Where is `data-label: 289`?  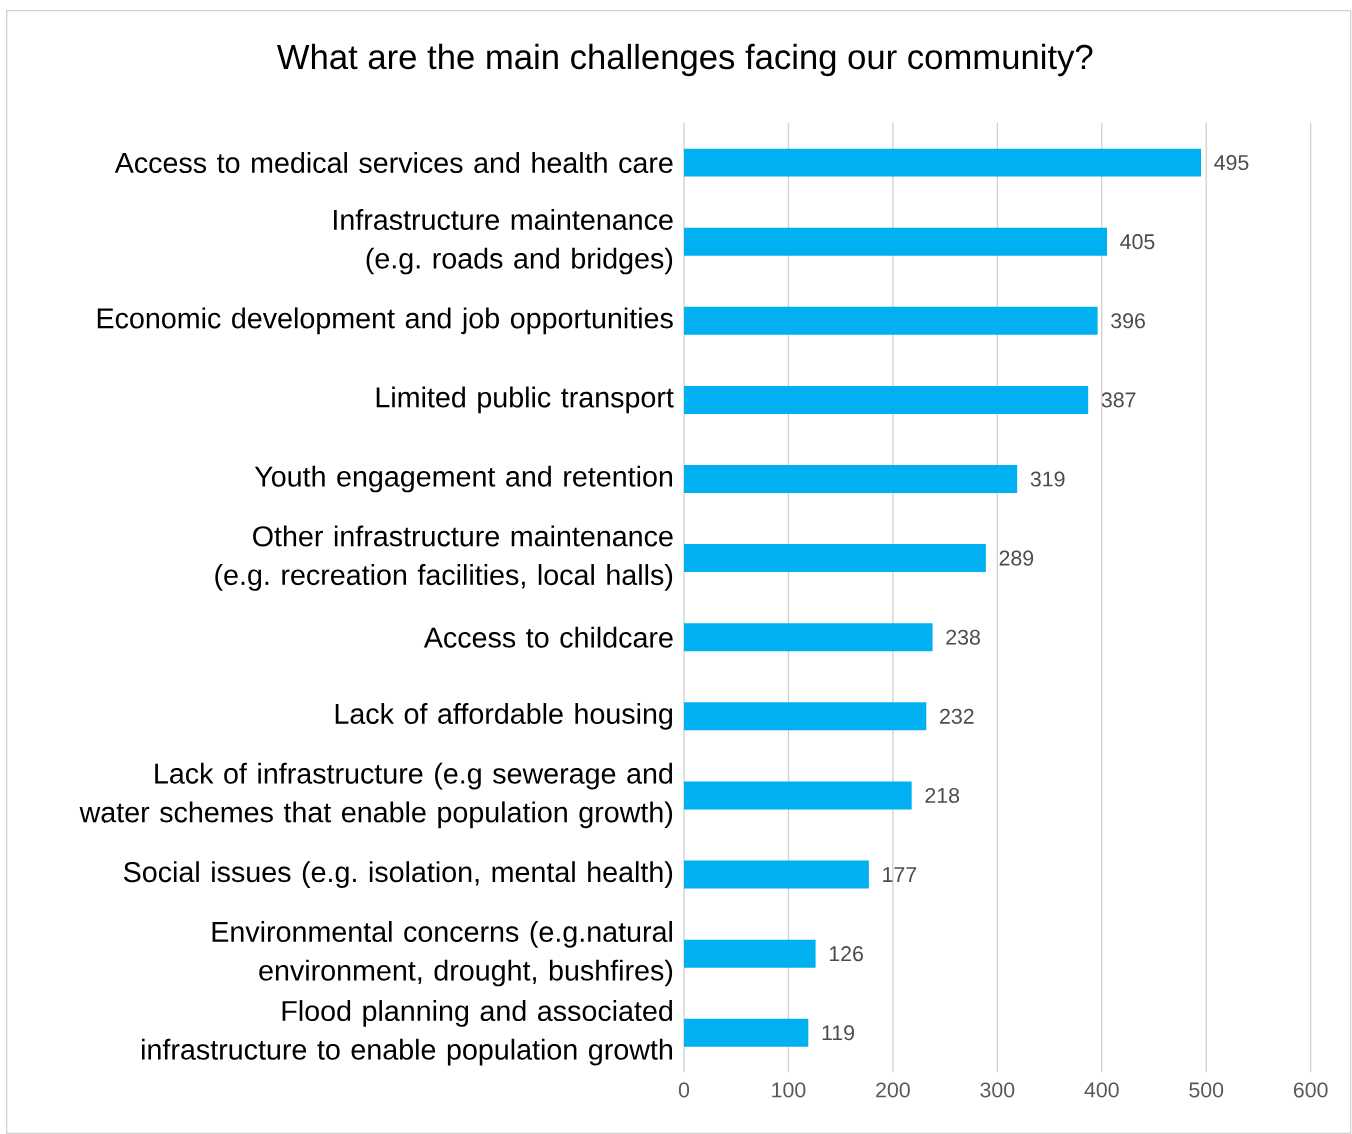
data-label: 289 is located at coordinates (1016, 558).